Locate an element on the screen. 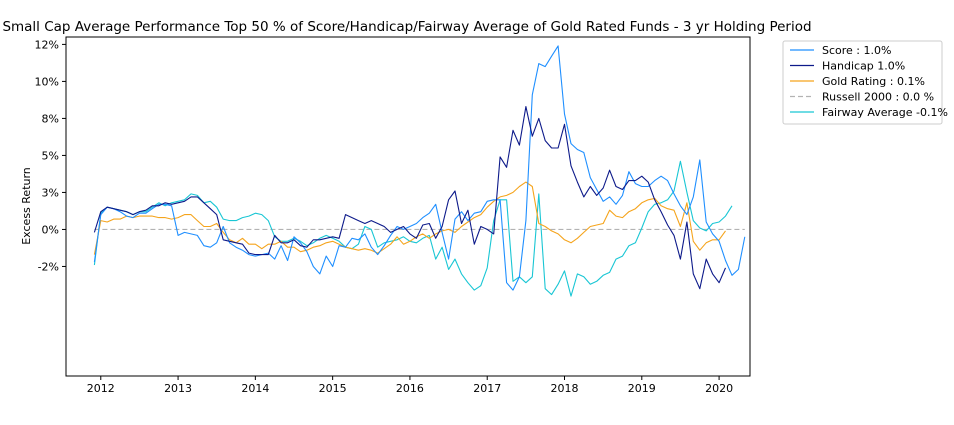 The width and height of the screenshot is (954, 425). legend-label: Gold Rating : 0.1% is located at coordinates (873, 81).